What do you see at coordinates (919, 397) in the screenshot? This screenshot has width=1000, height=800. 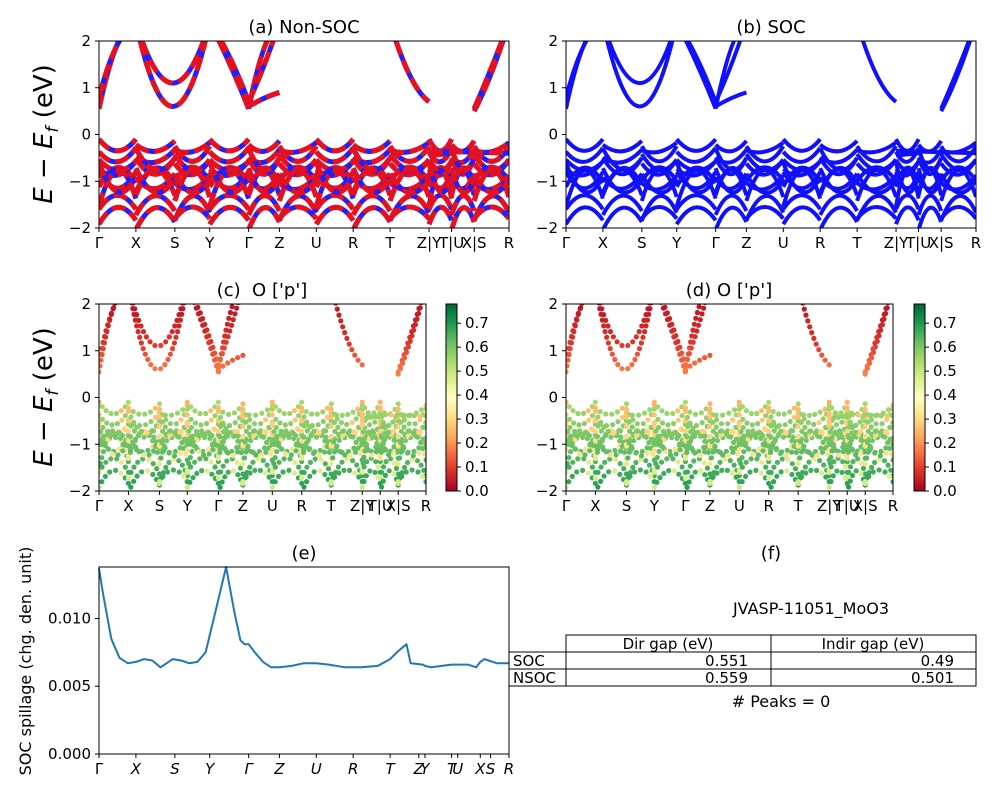 I see `panel-d-colorbar` at bounding box center [919, 397].